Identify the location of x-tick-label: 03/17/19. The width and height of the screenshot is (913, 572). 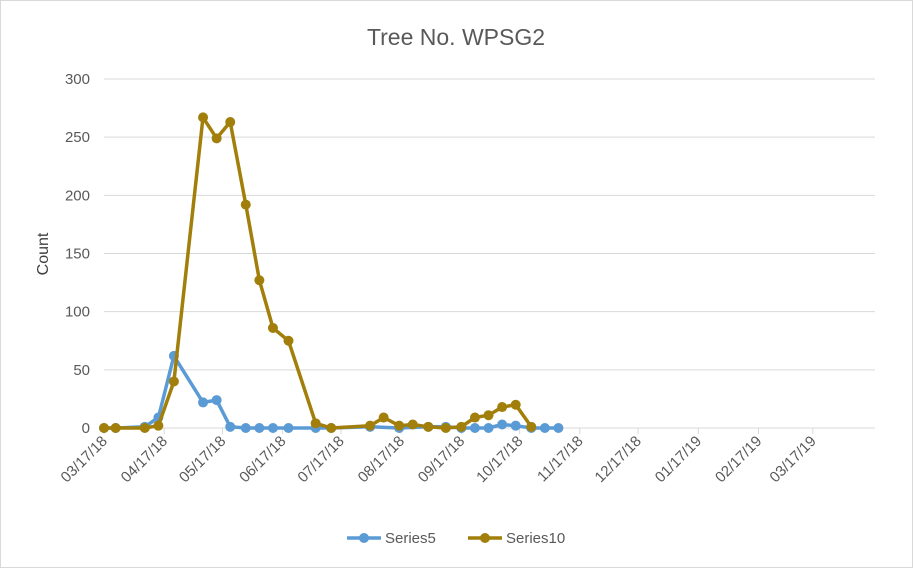
(792, 459).